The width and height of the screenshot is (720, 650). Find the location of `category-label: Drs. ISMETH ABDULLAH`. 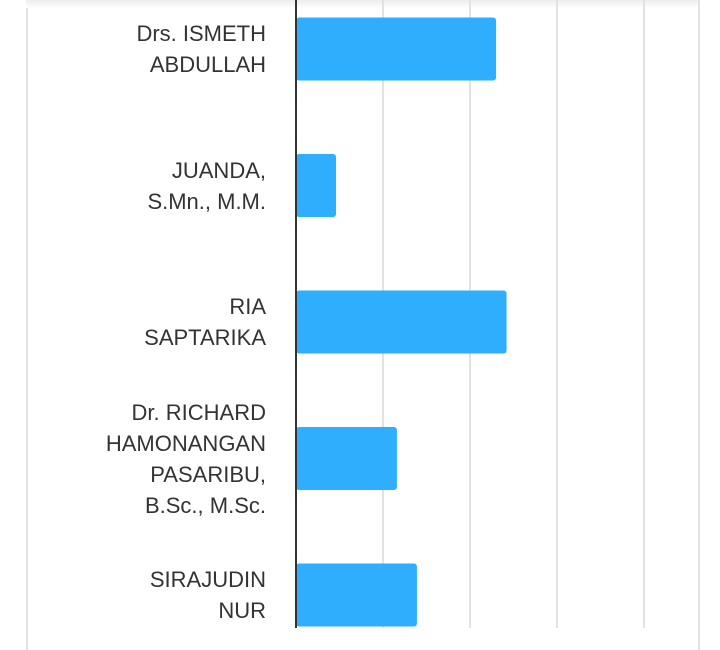

category-label: Drs. ISMETH ABDULLAH is located at coordinates (201, 49).